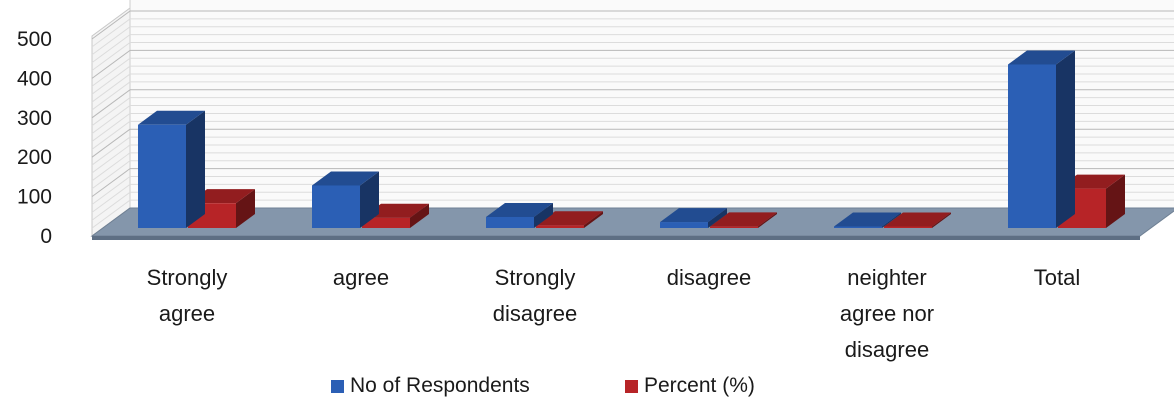 This screenshot has height=405, width=1174. I want to click on x-tick-label: neighter, so click(887, 277).